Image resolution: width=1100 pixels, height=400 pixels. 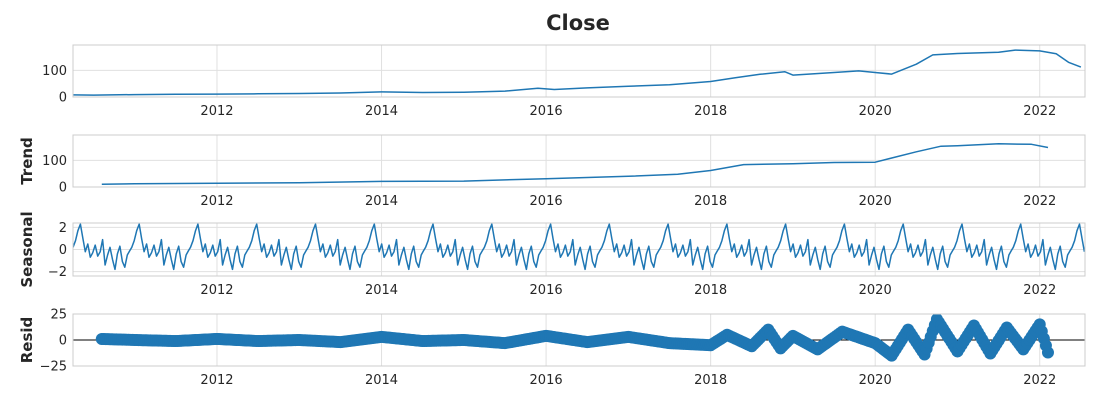 I want to click on resid-point, so click(x=1047, y=352).